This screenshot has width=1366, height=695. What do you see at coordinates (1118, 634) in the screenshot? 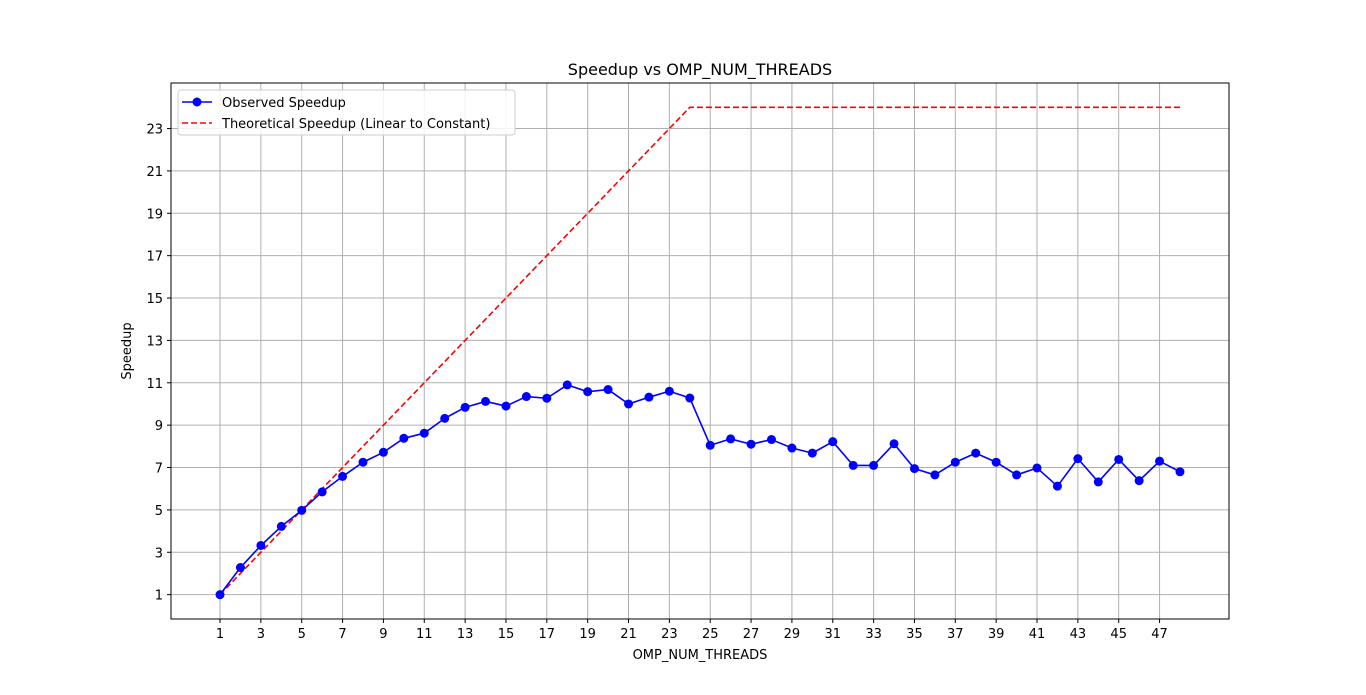
I see `x-tick-label: 45` at bounding box center [1118, 634].